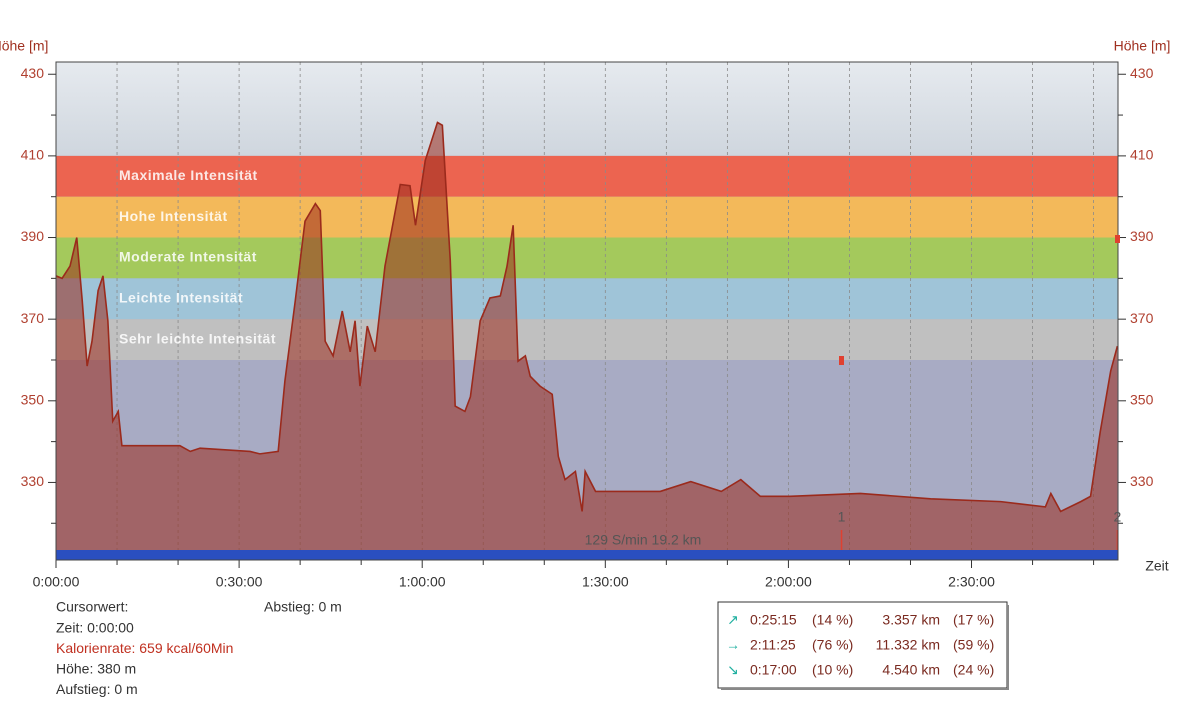 This screenshot has width=1203, height=716. What do you see at coordinates (33, 155) in the screenshot?
I see `y-tick-label: 410` at bounding box center [33, 155].